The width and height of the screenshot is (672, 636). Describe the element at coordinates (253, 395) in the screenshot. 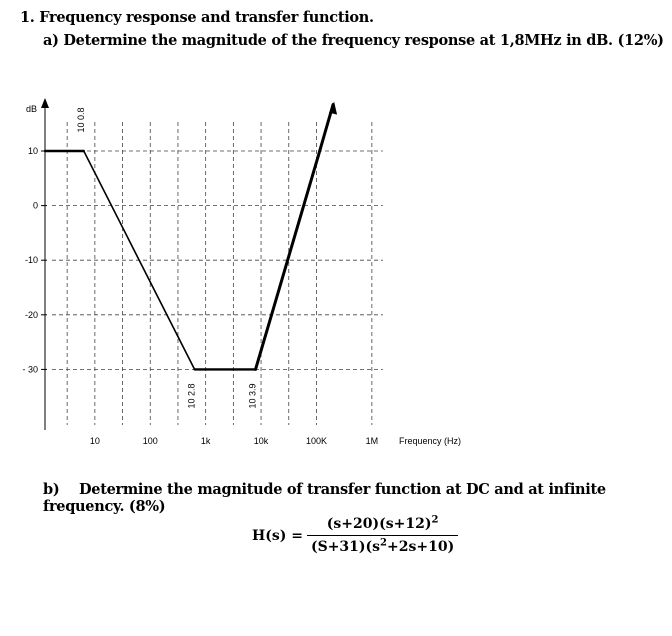

I see `corner-frequency-label: 10 3.9` at that location.